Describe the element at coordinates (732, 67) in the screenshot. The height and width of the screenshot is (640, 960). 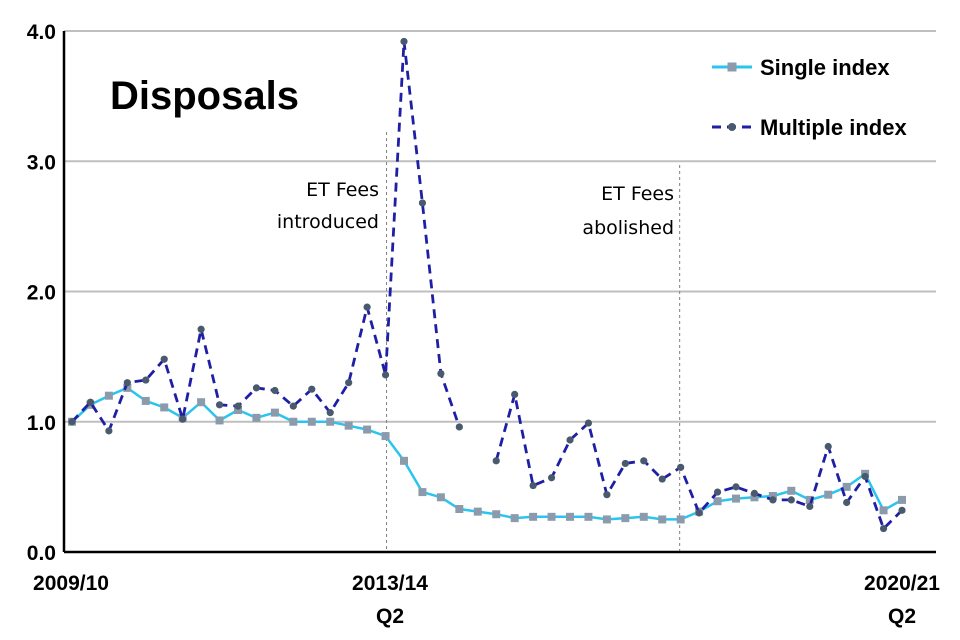
I see `legend-swatch-single-marker` at that location.